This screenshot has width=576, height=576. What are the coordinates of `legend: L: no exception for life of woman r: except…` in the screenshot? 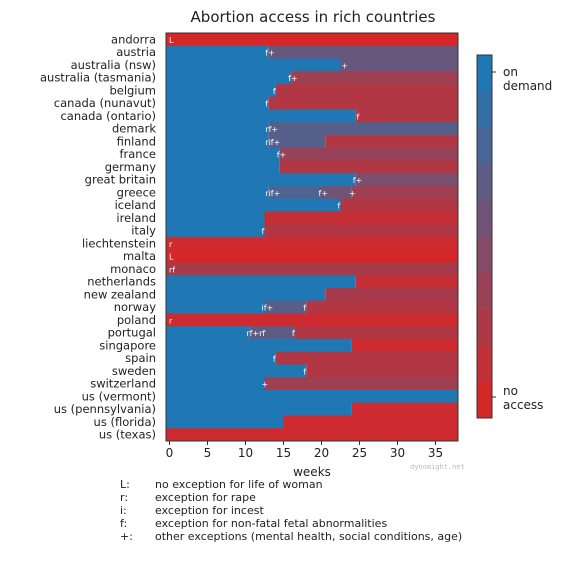 It's located at (291, 510).